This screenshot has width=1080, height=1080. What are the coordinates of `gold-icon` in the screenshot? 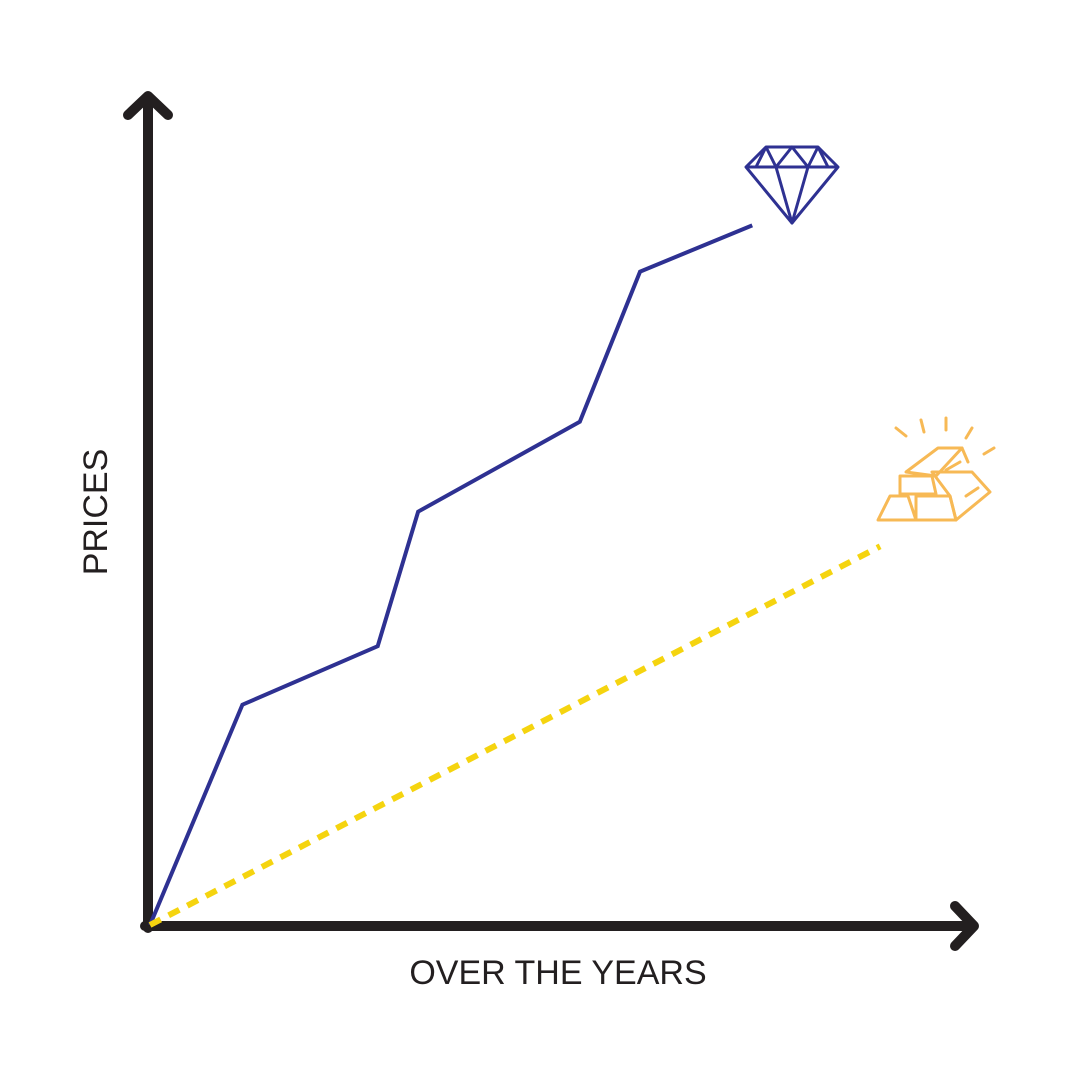 It's located at (936, 469).